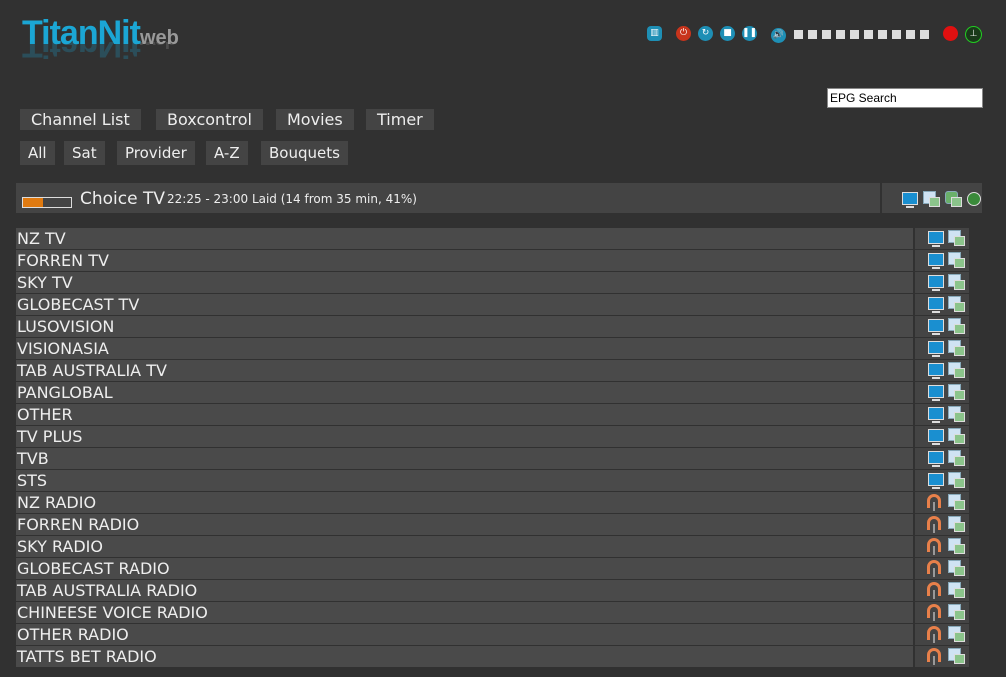 This screenshot has height=677, width=1006. Describe the element at coordinates (464, 370) in the screenshot. I see `channel-row: TAB AUSTRALIA TV` at that location.